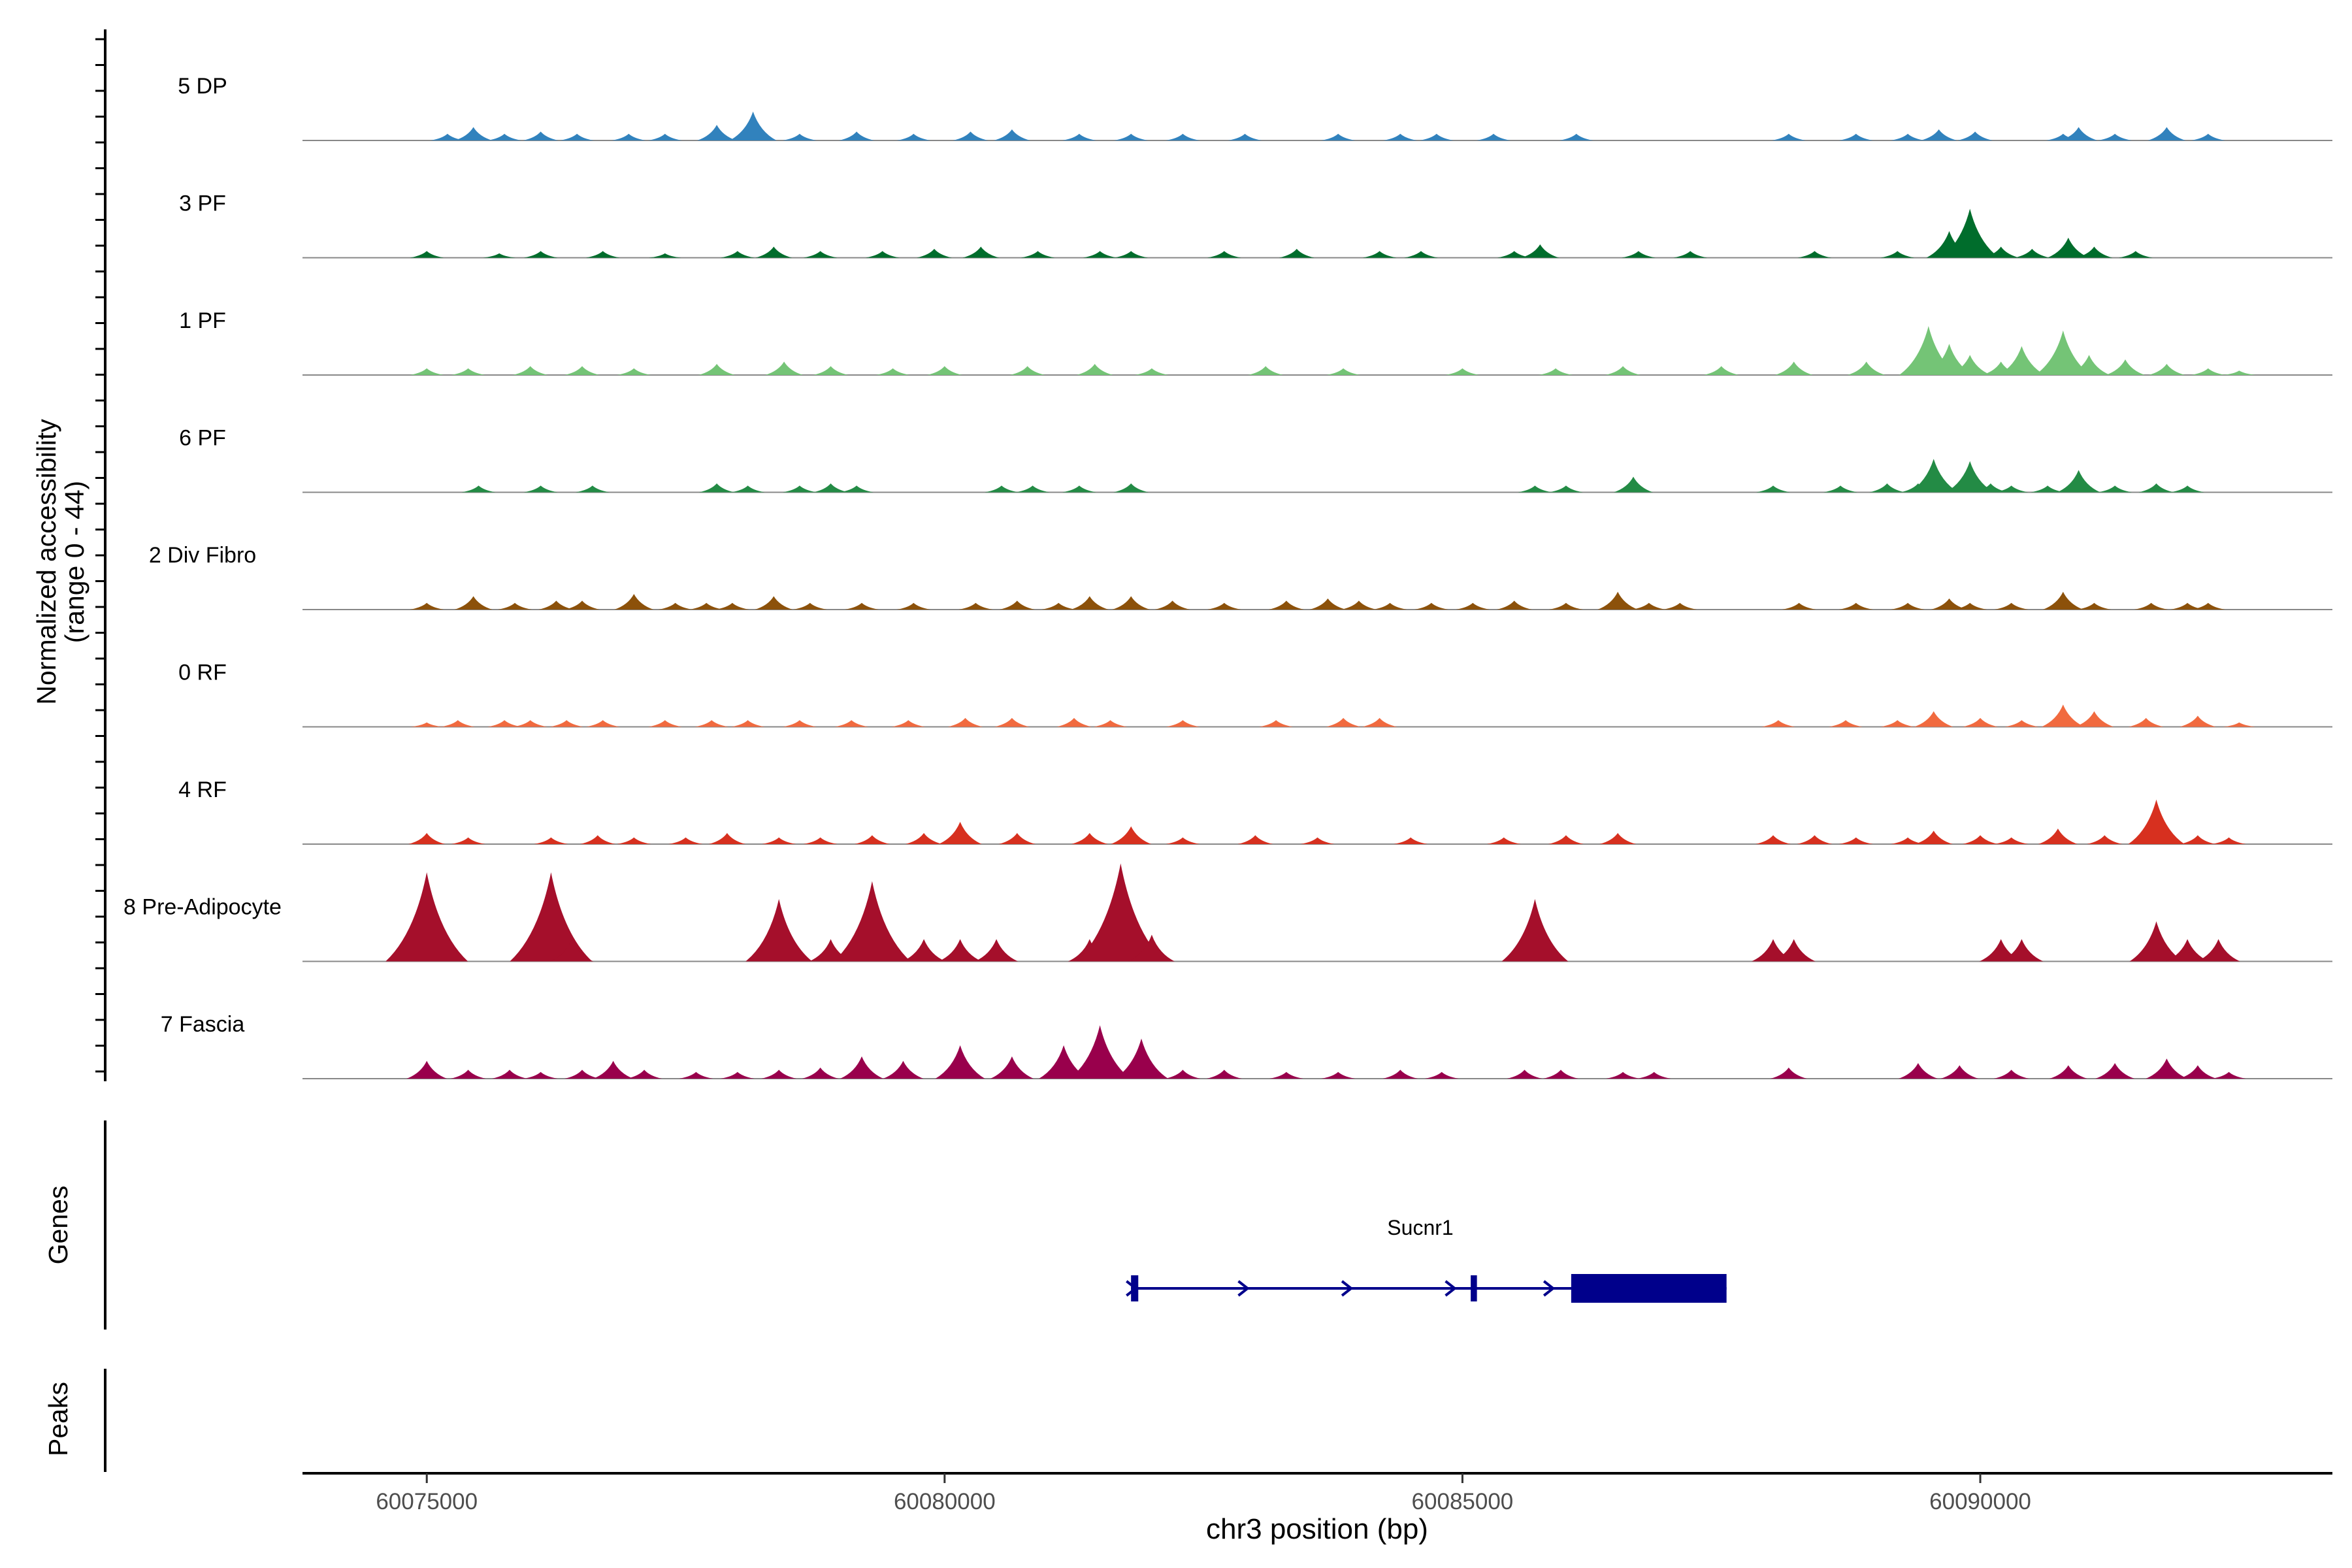 This screenshot has height=1568, width=2352. I want to click on x-tick-label: 60090000, so click(1980, 1501).